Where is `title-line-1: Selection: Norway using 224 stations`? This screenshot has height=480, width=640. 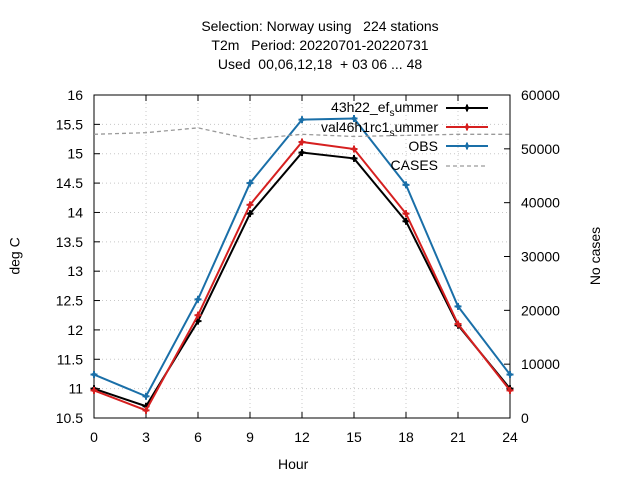 title-line-1: Selection: Norway using 224 stations is located at coordinates (320, 26).